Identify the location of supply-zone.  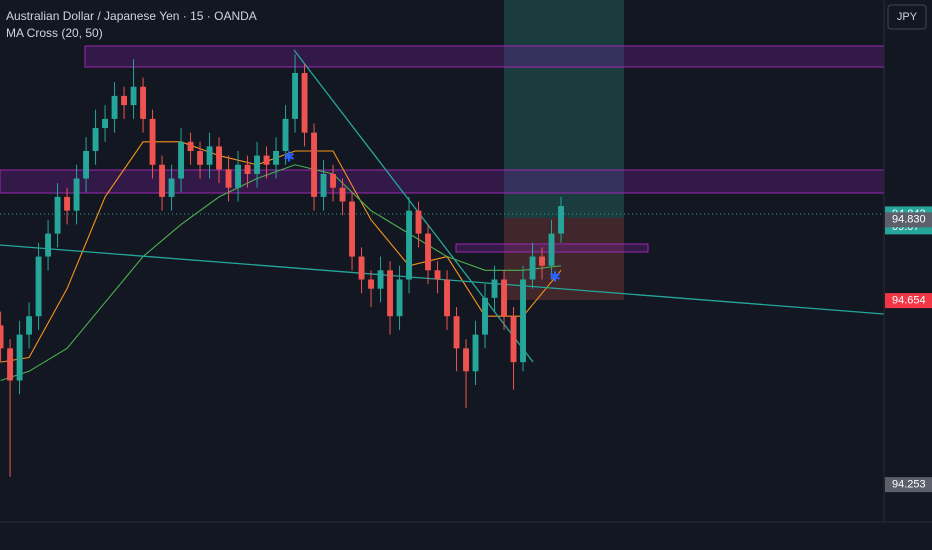
(442, 181).